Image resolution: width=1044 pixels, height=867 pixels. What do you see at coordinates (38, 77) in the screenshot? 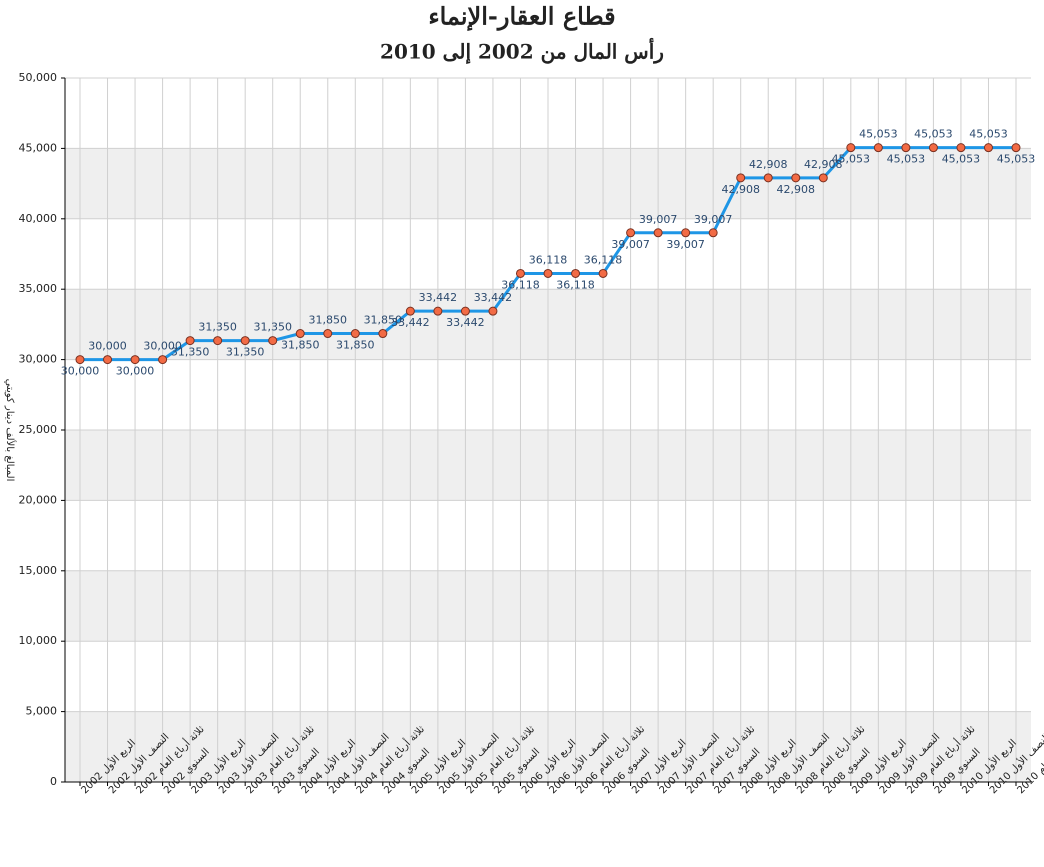
I see `y-tick-label: 50,000` at bounding box center [38, 77].